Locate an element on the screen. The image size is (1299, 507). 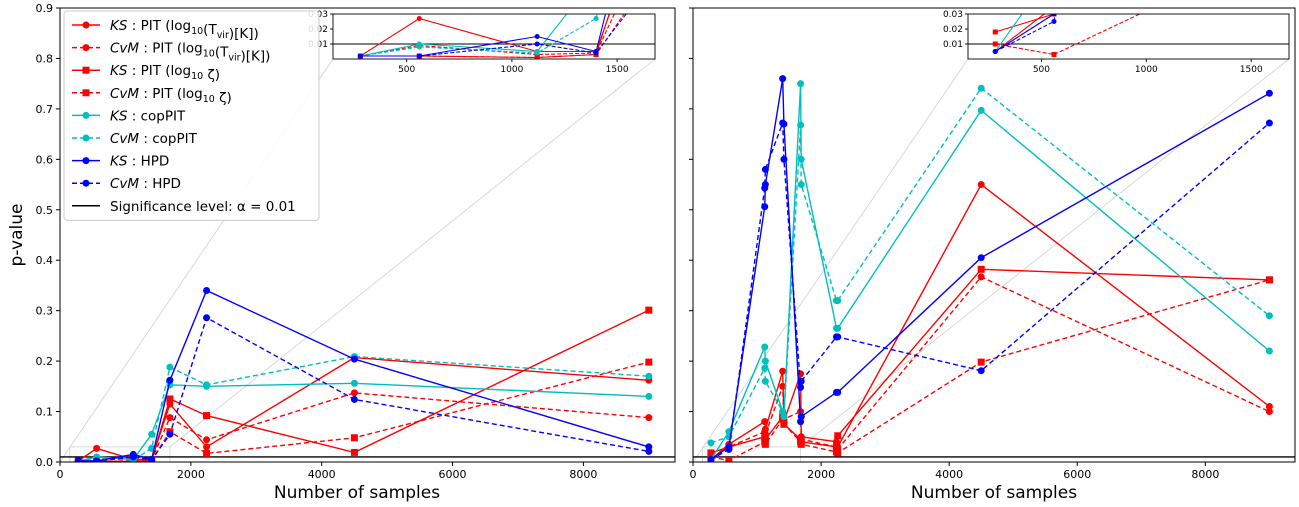
legend-label-prefix: CvM is located at coordinates (124, 94).